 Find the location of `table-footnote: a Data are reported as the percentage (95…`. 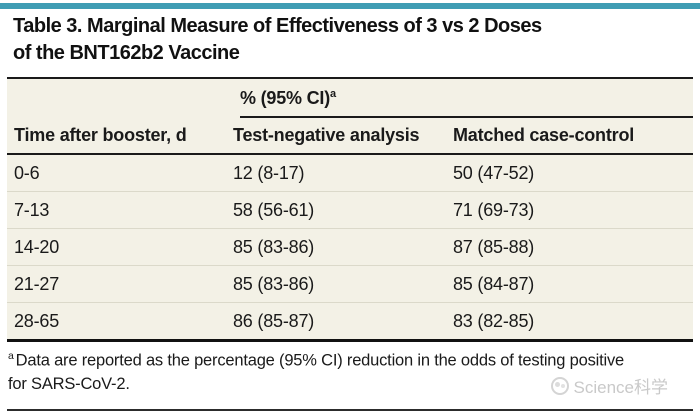

table-footnote: a Data are reported as the percentage (95… is located at coordinates (319, 370).